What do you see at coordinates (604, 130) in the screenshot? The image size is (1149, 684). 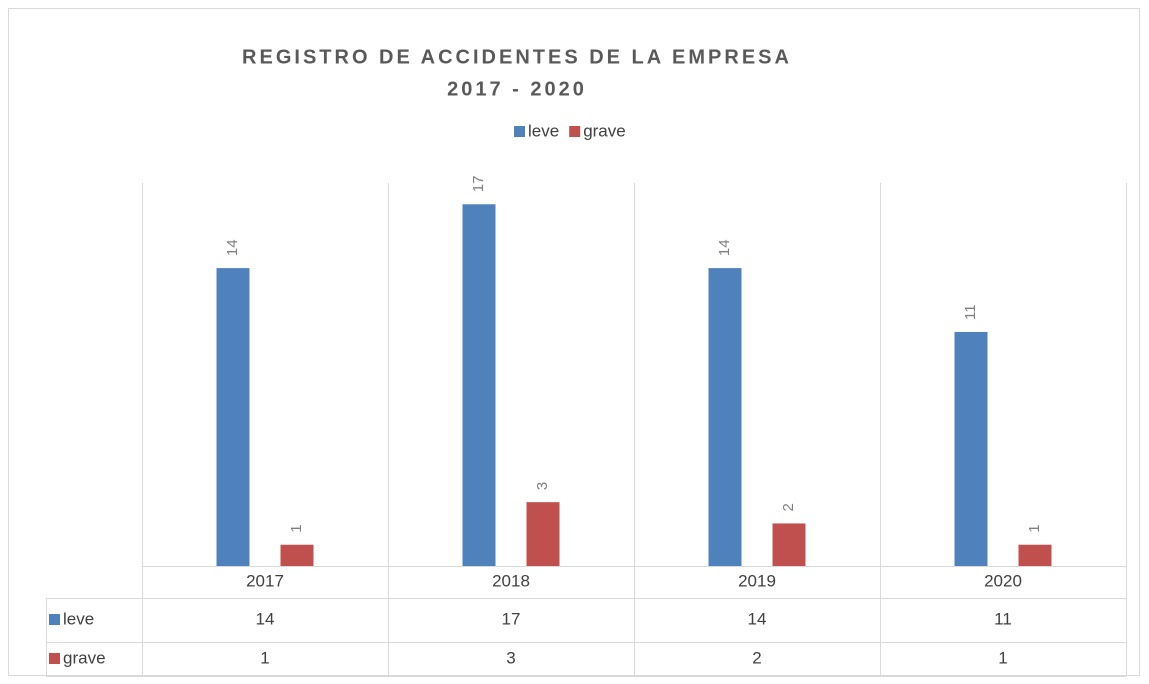 I see `legend-label: grave` at bounding box center [604, 130].